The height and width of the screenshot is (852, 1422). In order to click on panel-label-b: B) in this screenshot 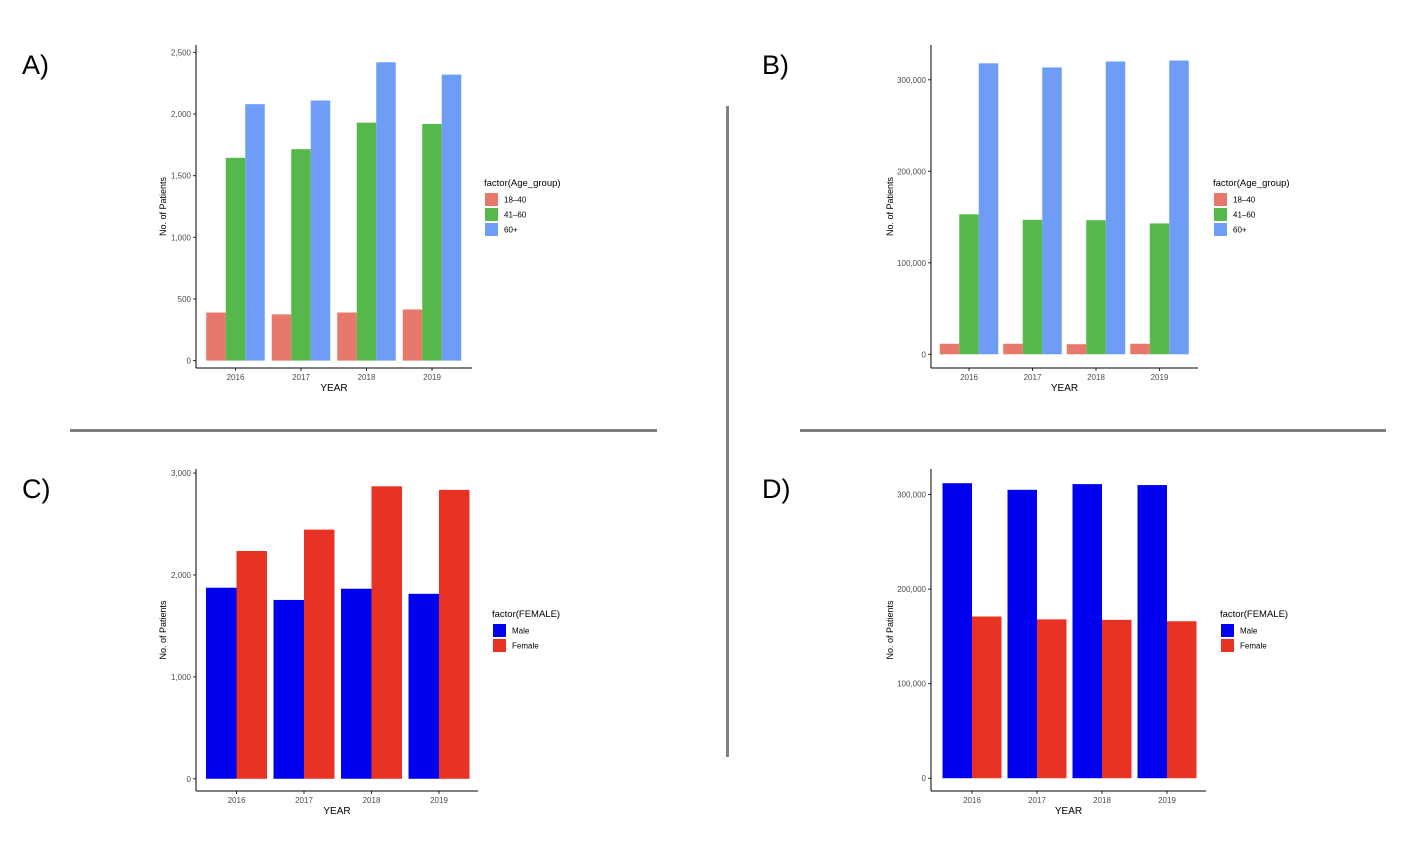, I will do `click(775, 65)`.